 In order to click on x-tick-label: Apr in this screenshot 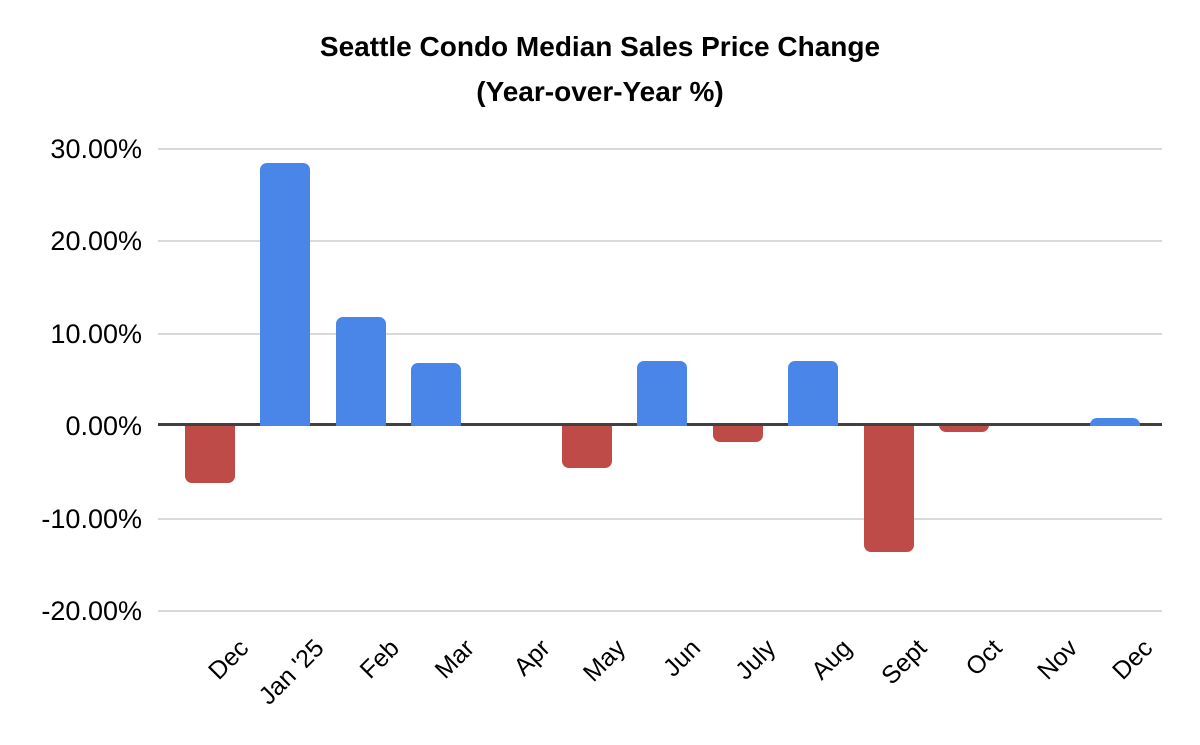, I will do `click(532, 658)`.